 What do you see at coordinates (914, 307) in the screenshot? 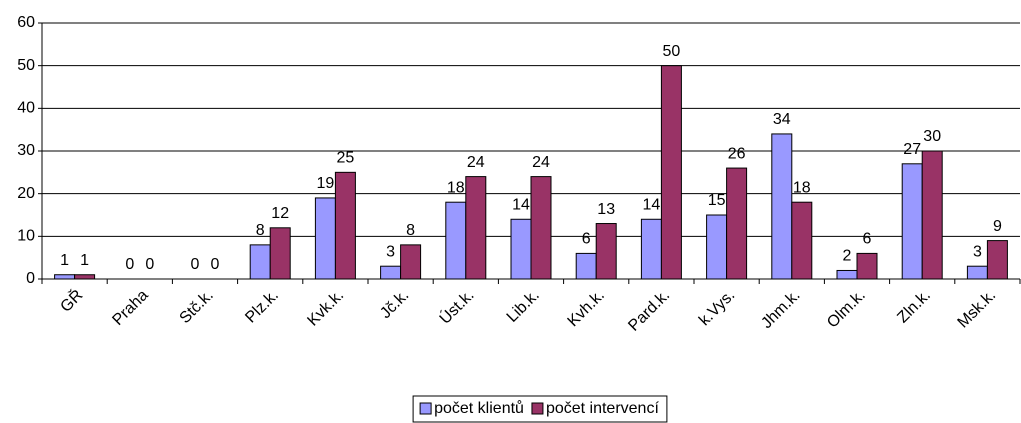
I see `x-tick-label: Zln.k.` at bounding box center [914, 307].